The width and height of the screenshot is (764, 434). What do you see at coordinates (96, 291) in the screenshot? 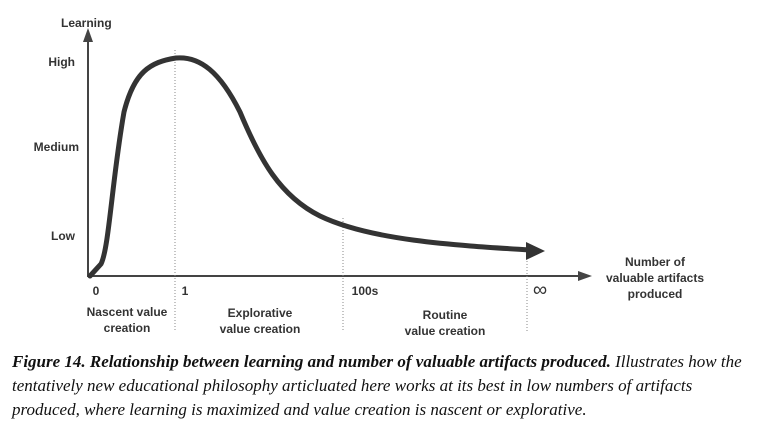
I see `x-mark: 0` at bounding box center [96, 291].